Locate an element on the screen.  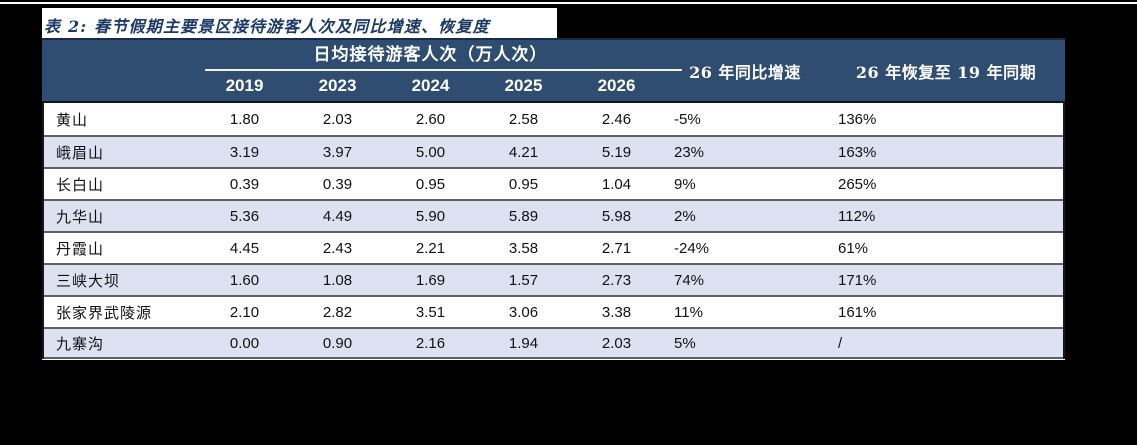
year-header-2019: 2019 is located at coordinates (244, 85).